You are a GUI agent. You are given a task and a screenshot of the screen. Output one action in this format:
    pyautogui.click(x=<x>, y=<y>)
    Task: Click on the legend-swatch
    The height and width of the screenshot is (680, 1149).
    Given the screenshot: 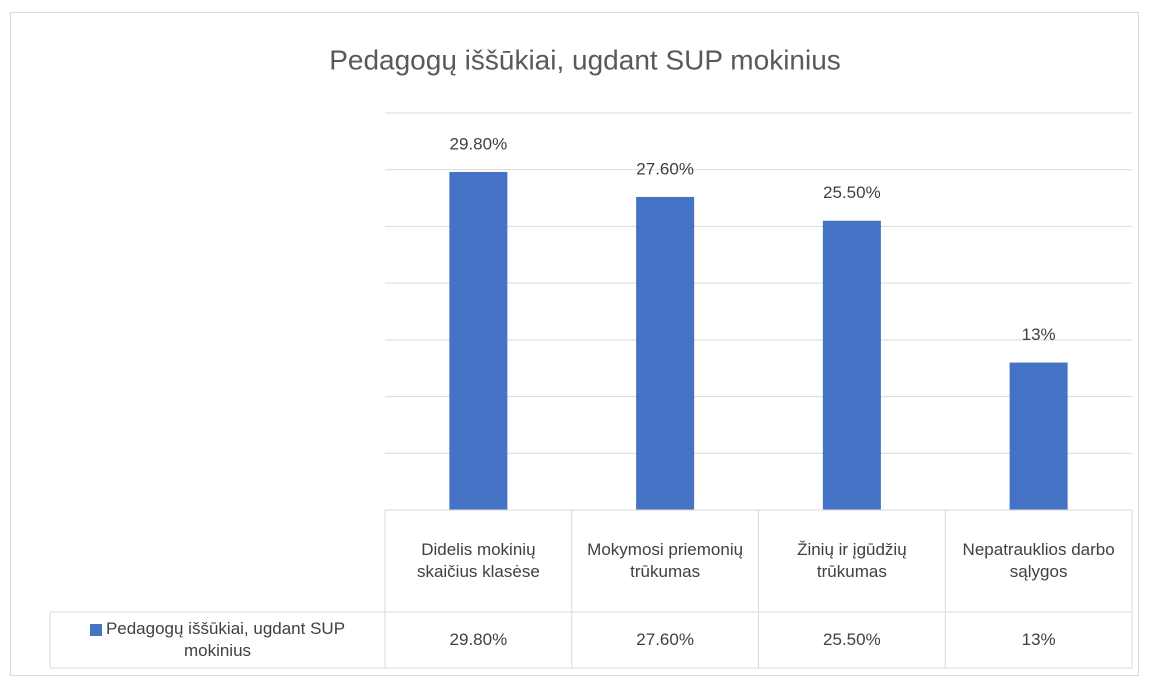 What is the action you would take?
    pyautogui.click(x=95, y=629)
    